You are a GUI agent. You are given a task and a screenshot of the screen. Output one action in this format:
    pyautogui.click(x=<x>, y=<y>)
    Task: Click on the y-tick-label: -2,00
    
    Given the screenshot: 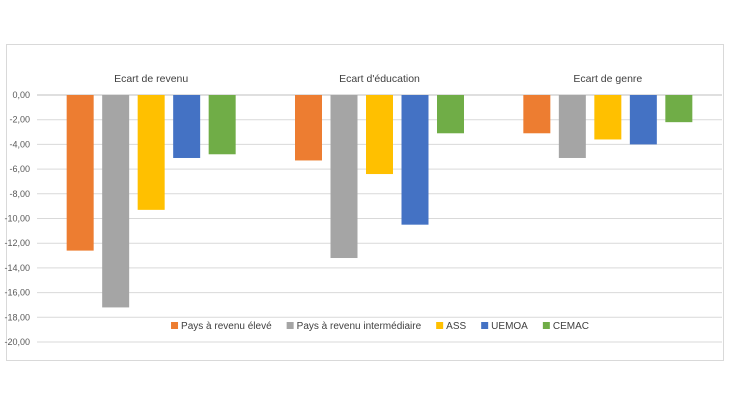 What is the action you would take?
    pyautogui.click(x=19, y=120)
    